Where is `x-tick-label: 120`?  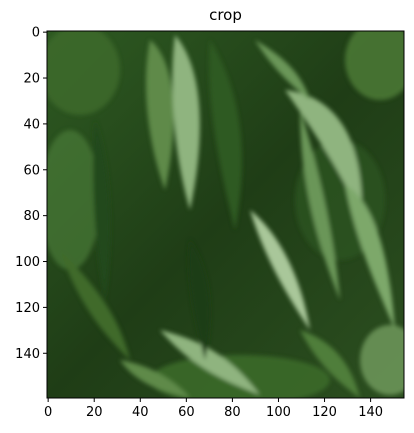
x-tick-label: 120 is located at coordinates (324, 412).